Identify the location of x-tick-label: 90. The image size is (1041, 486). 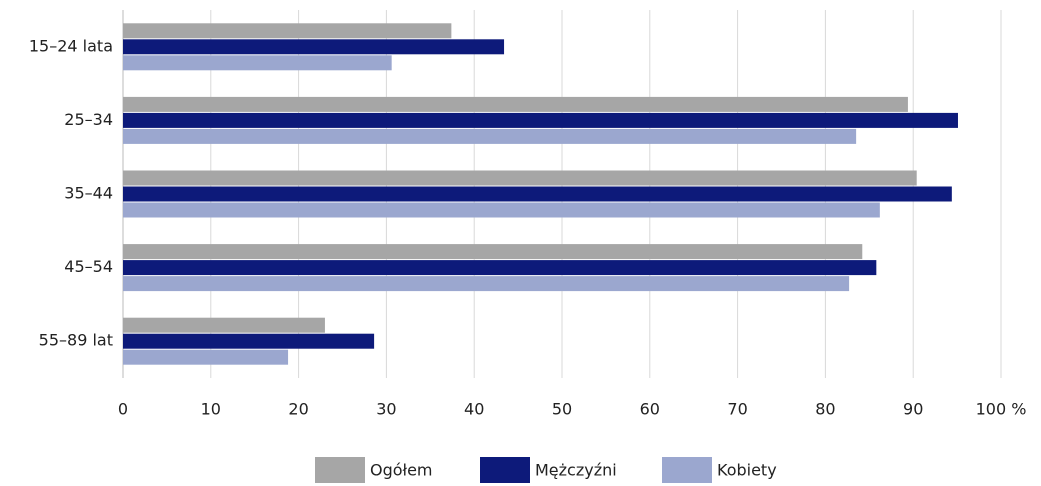
(913, 409).